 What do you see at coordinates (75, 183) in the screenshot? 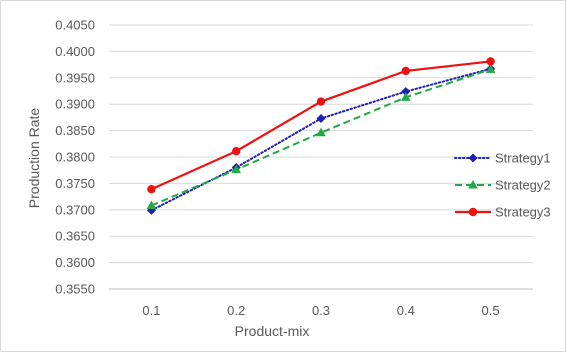
I see `y-tick-label: 0.3750` at bounding box center [75, 183].